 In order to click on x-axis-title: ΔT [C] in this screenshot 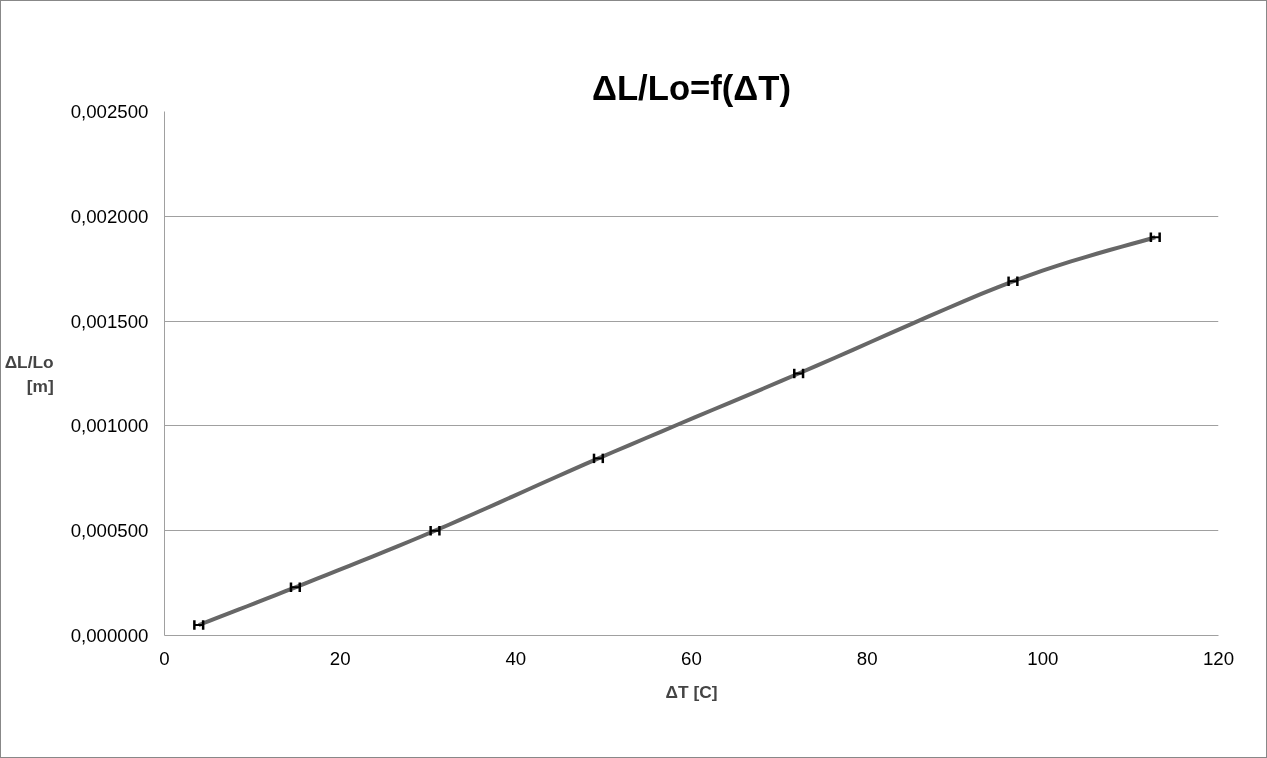, I will do `click(691, 691)`.